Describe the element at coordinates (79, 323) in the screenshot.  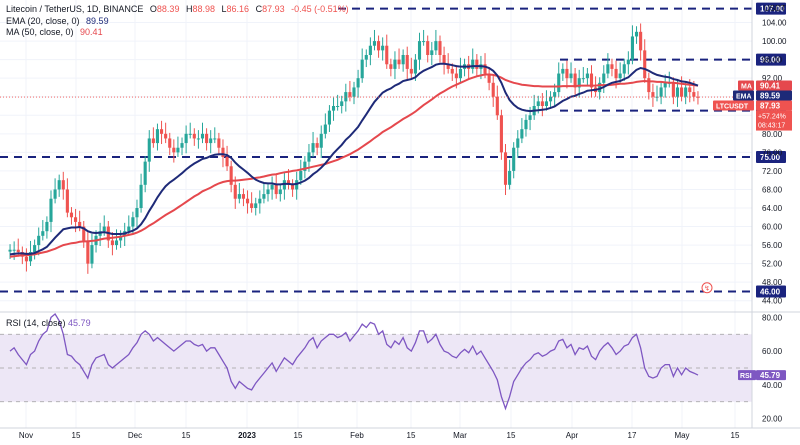
I see `rsi-value: 45.79` at that location.